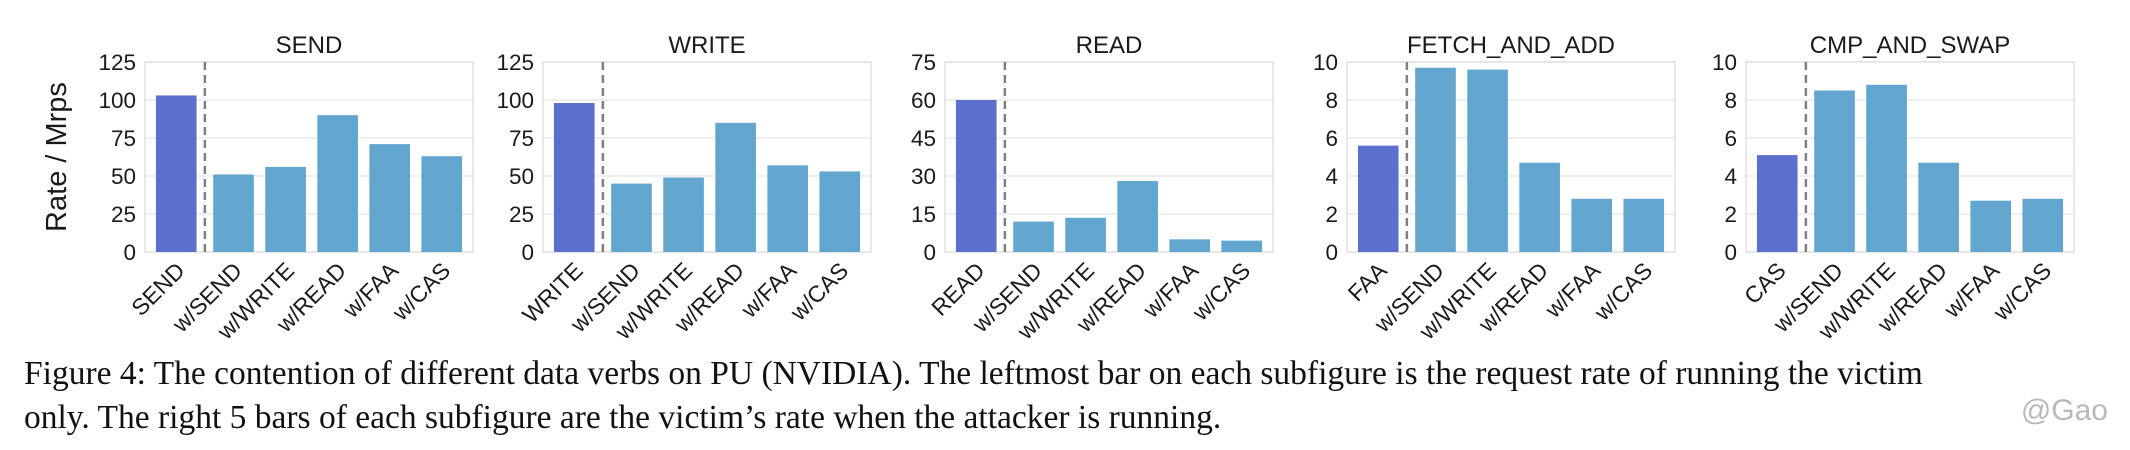  What do you see at coordinates (309, 45) in the screenshot?
I see `subplot-title: SEND` at bounding box center [309, 45].